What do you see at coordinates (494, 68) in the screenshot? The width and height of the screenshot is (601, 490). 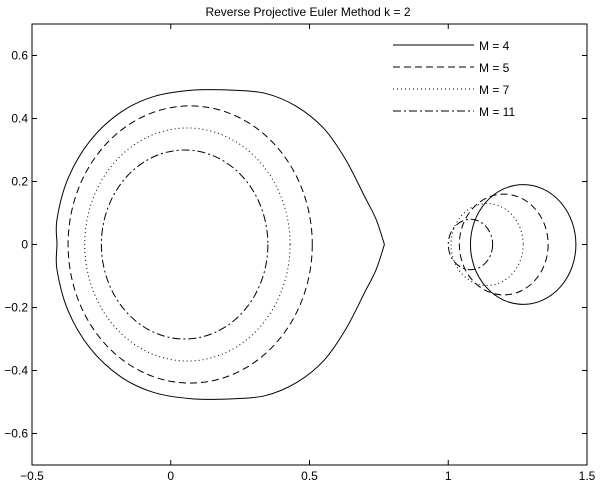 I see `legend-label: M = 5` at bounding box center [494, 68].